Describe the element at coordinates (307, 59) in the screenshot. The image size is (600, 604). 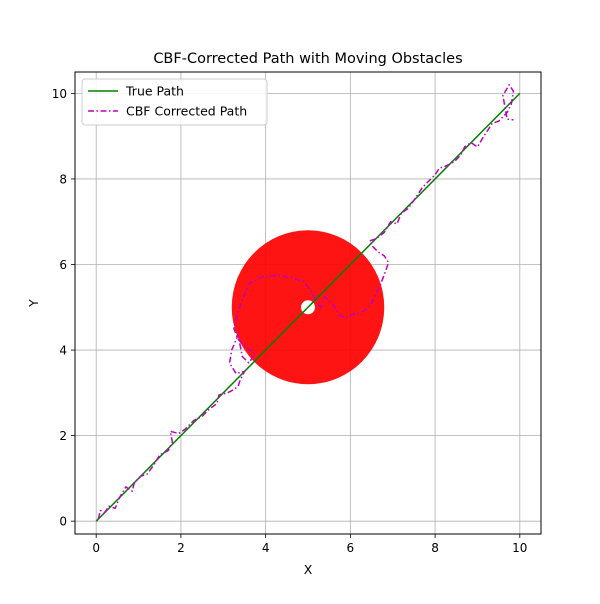
I see `chart-title: CBF-Corrected Path with Moving Obstacles` at that location.